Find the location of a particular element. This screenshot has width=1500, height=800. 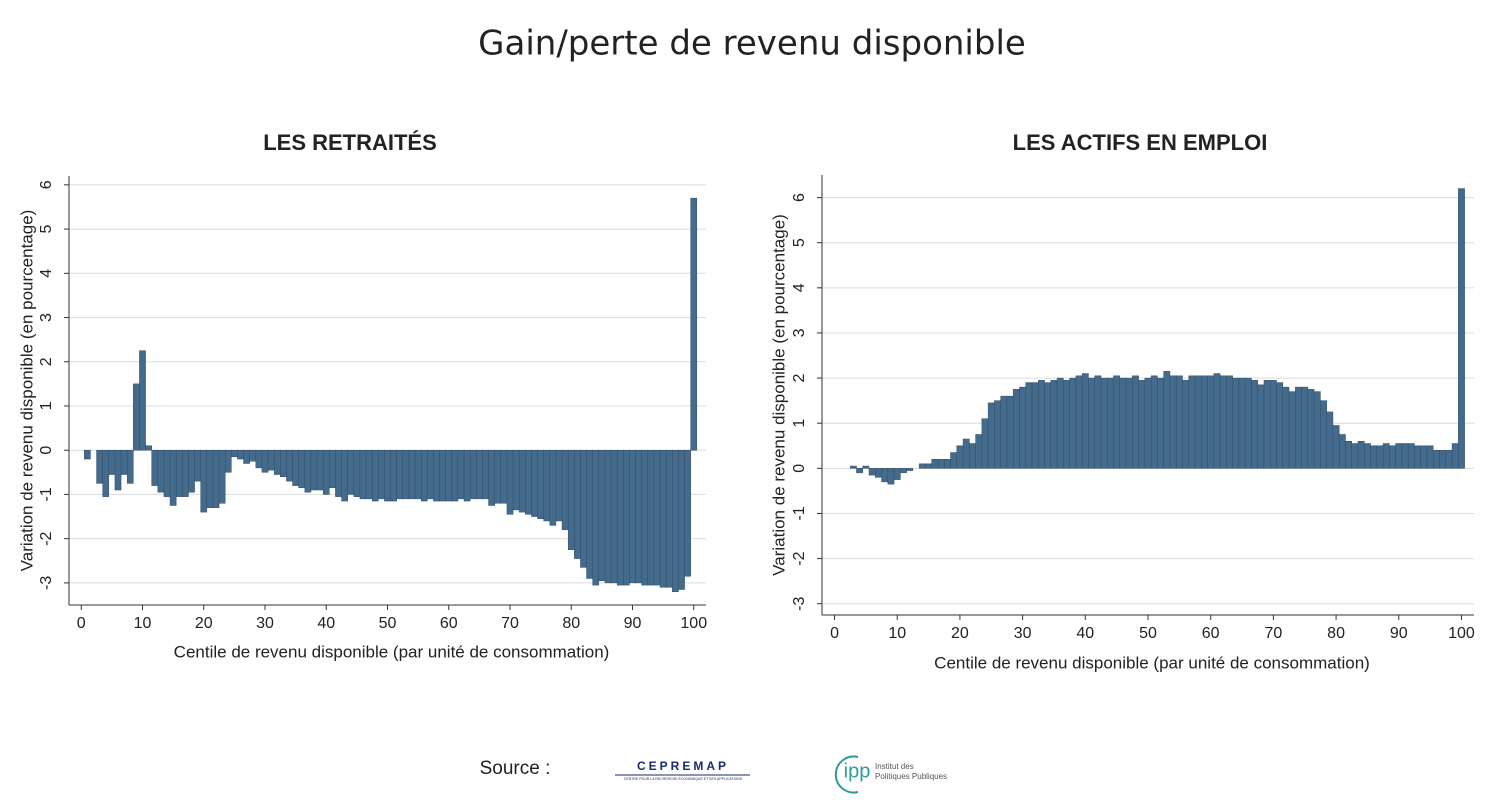

x-tick-label: 30 is located at coordinates (1023, 633).